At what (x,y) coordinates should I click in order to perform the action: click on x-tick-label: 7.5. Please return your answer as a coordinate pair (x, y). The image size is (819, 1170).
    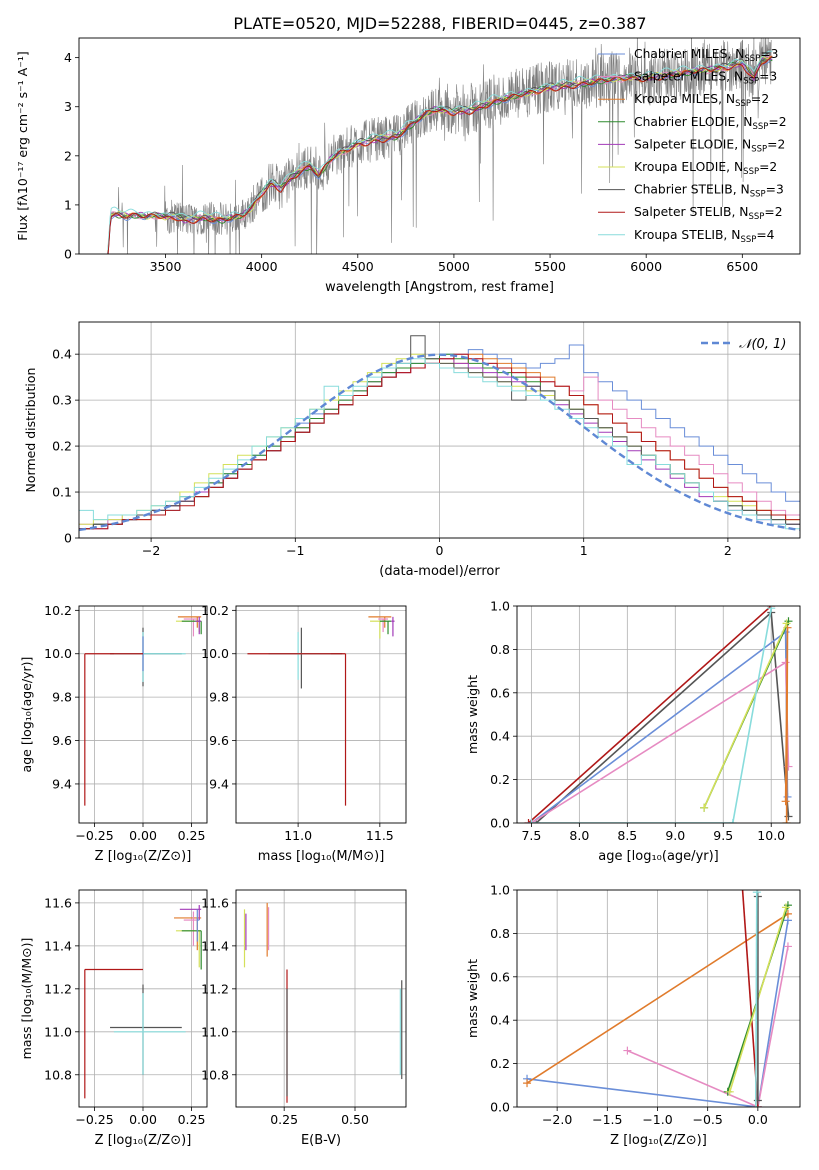
    Looking at the image, I should click on (531, 835).